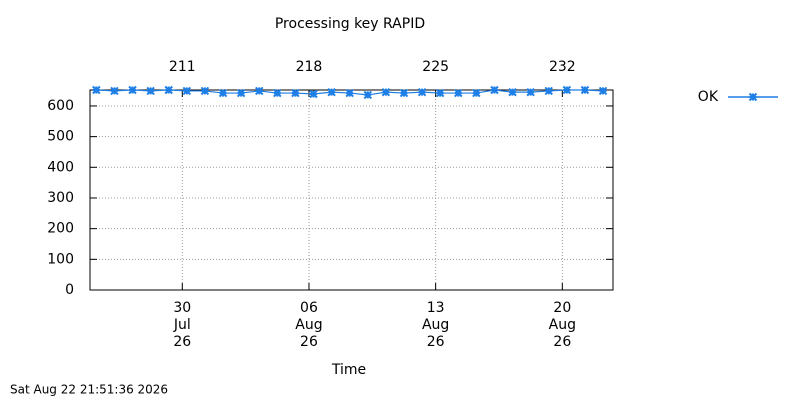 The height and width of the screenshot is (400, 800). I want to click on y-tick-label: 400, so click(60, 167).